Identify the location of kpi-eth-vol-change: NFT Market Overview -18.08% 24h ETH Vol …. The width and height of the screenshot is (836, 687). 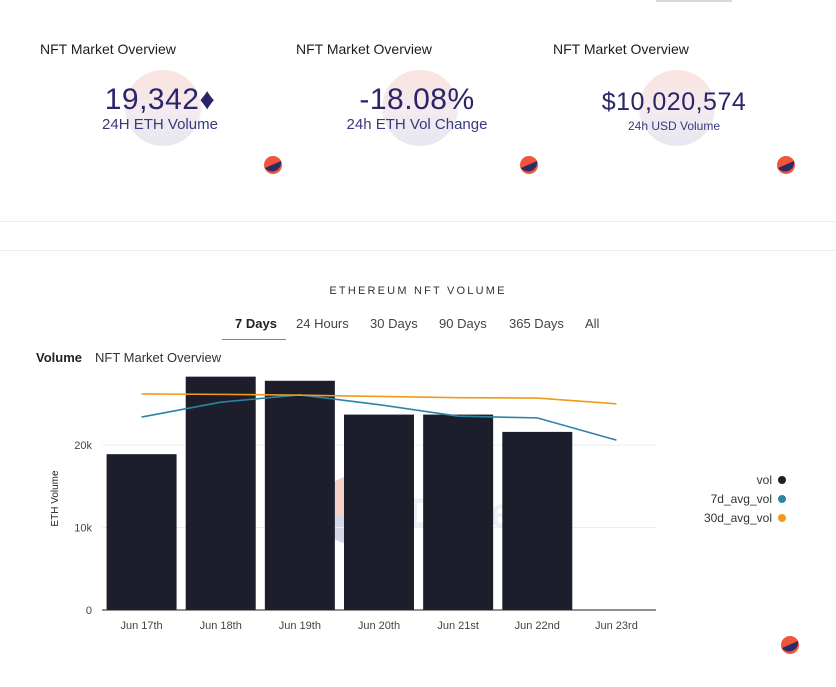
(431, 100).